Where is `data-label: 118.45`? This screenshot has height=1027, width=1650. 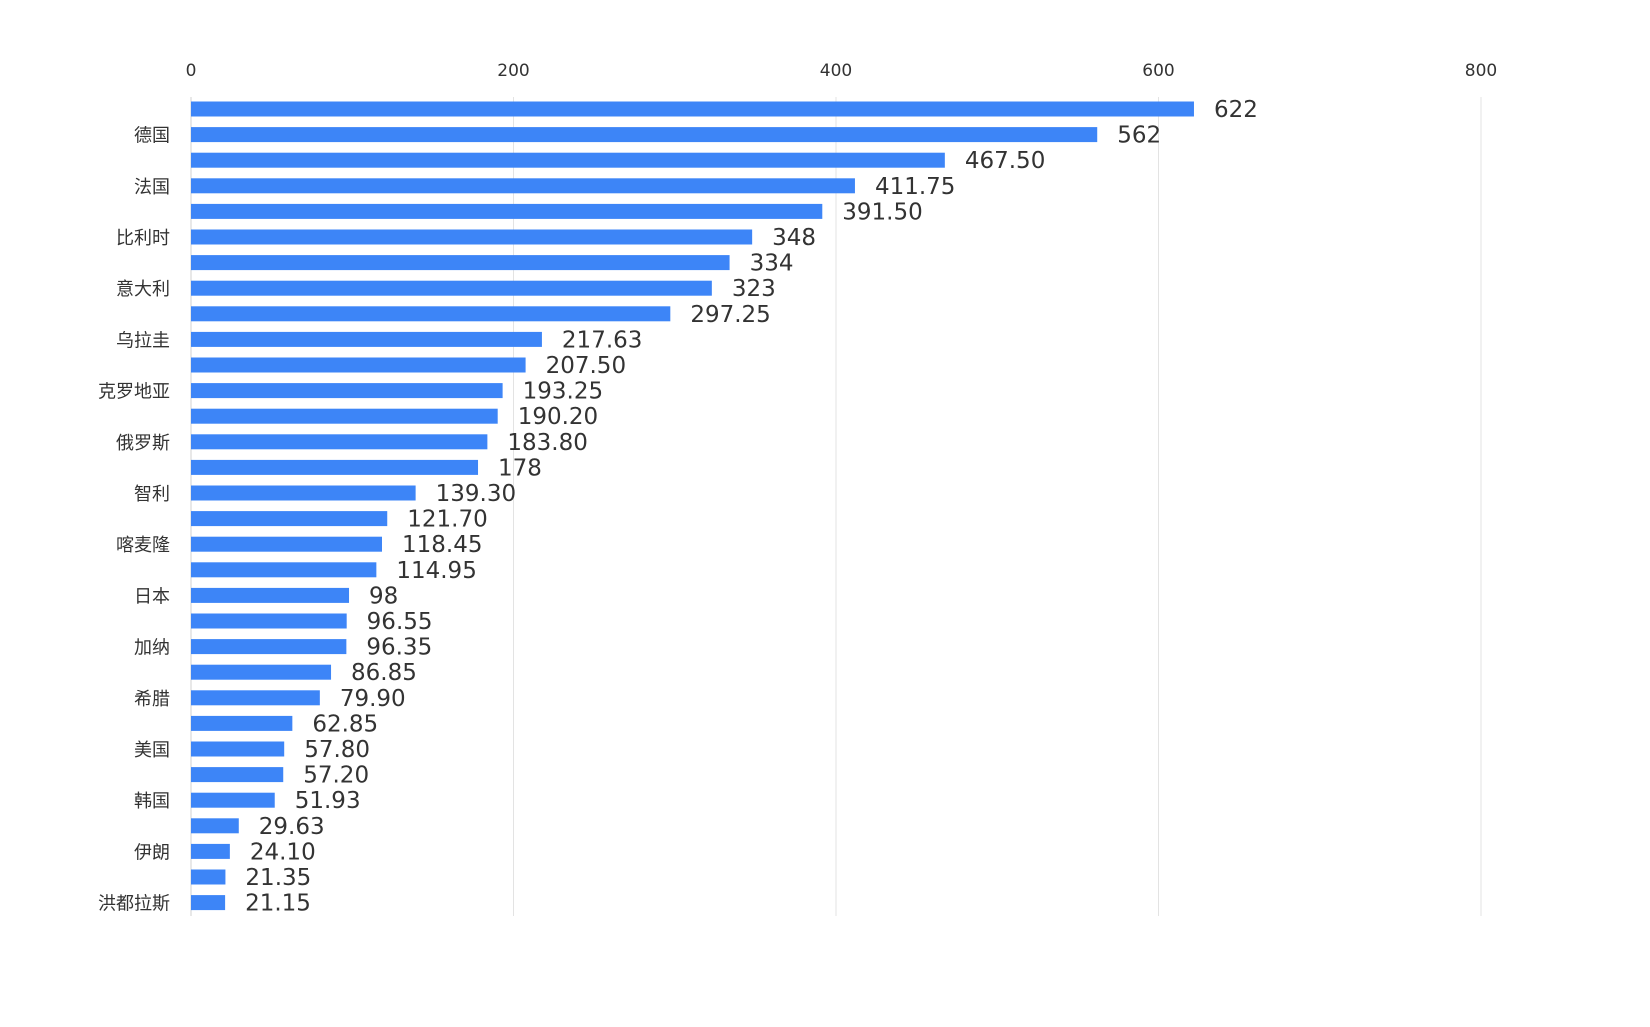 data-label: 118.45 is located at coordinates (442, 545).